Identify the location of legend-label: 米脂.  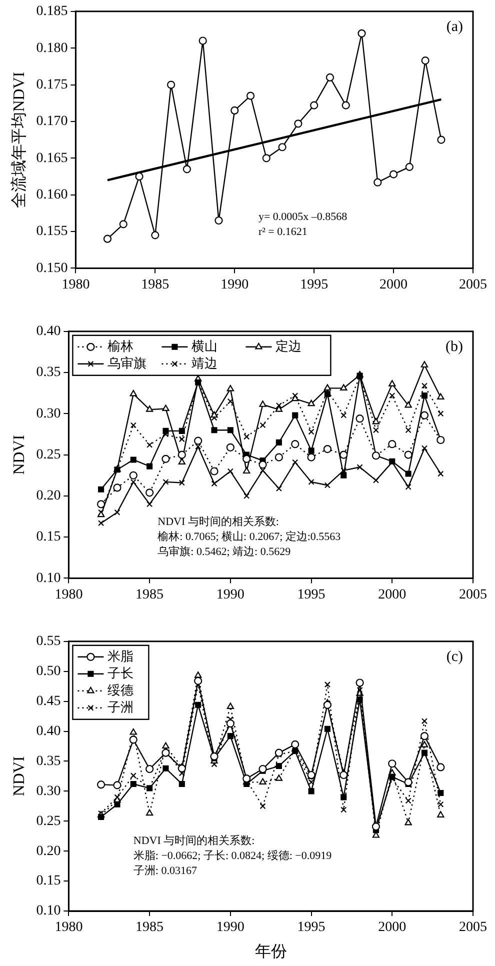
(121, 656).